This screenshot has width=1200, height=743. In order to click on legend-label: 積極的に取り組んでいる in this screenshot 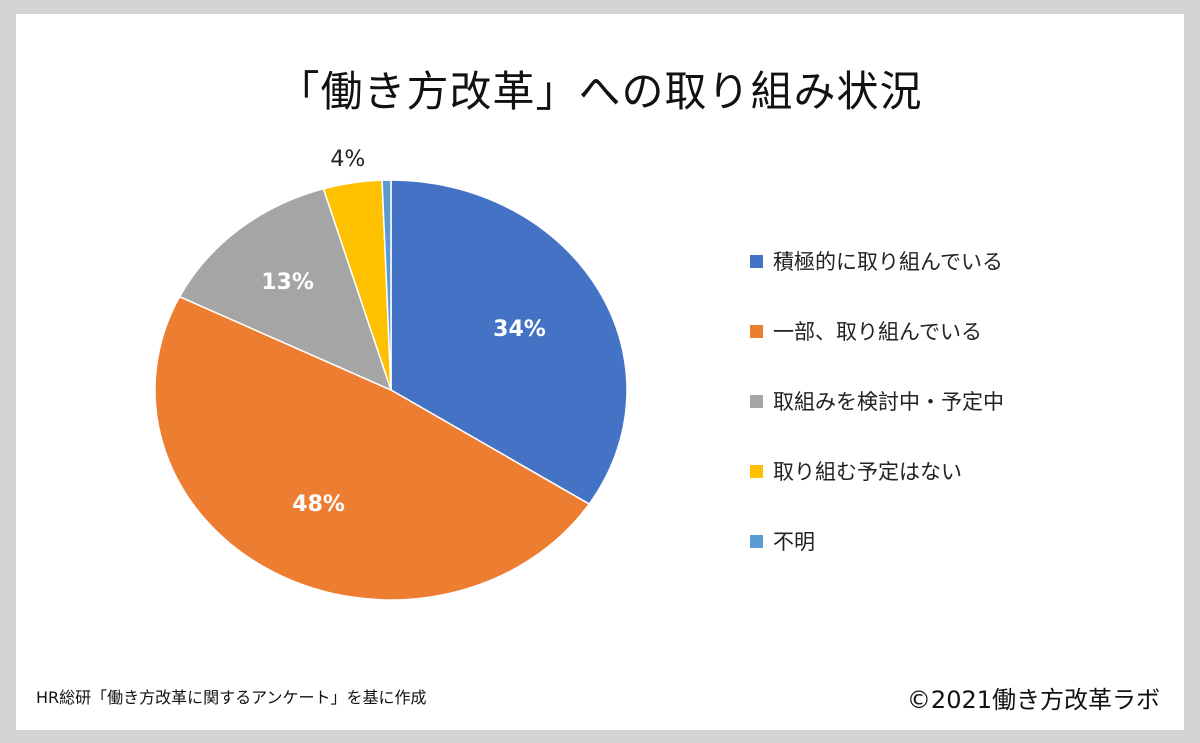, I will do `click(888, 262)`.